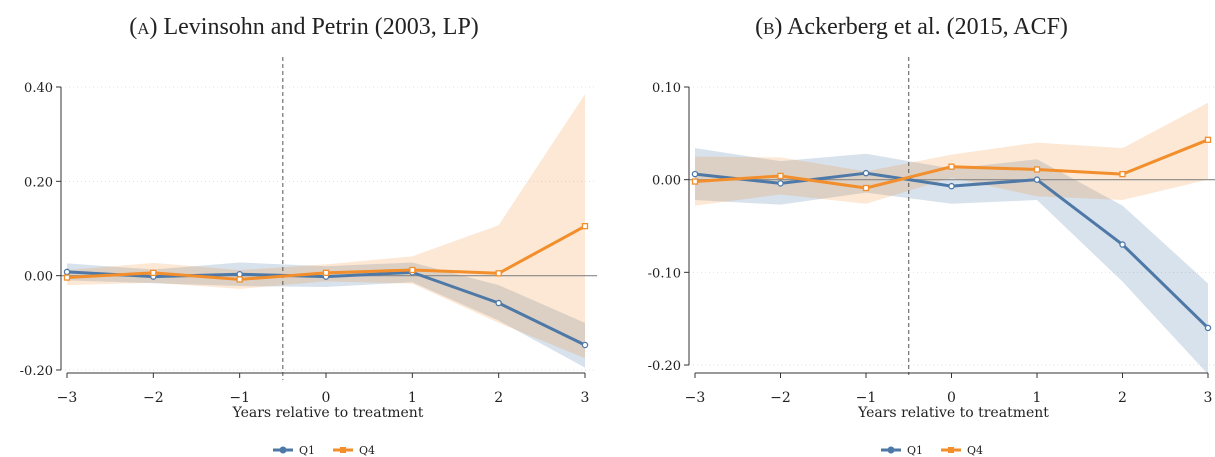  What do you see at coordinates (38, 182) in the screenshot?
I see `y-tick-label: 0.20` at bounding box center [38, 182].